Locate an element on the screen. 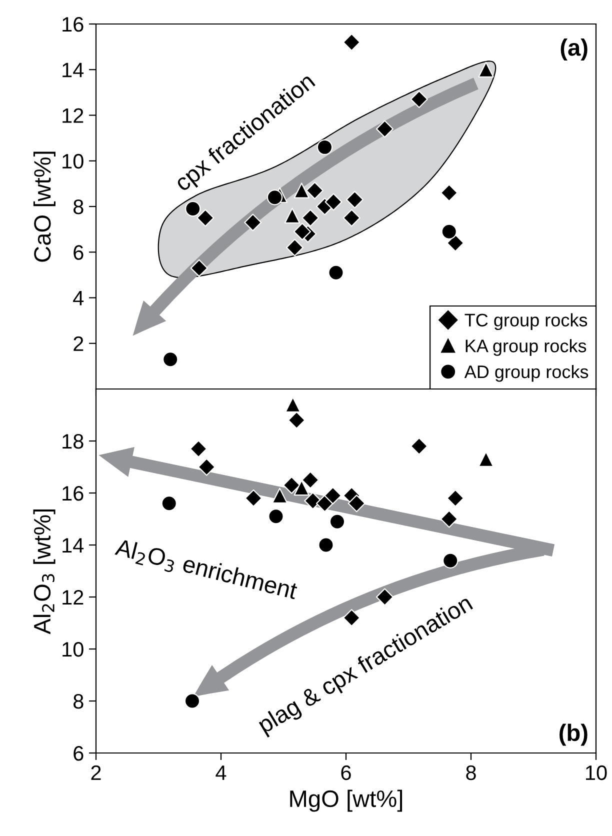 The image size is (612, 836). legend-label: KA group rocks is located at coordinates (526, 347).